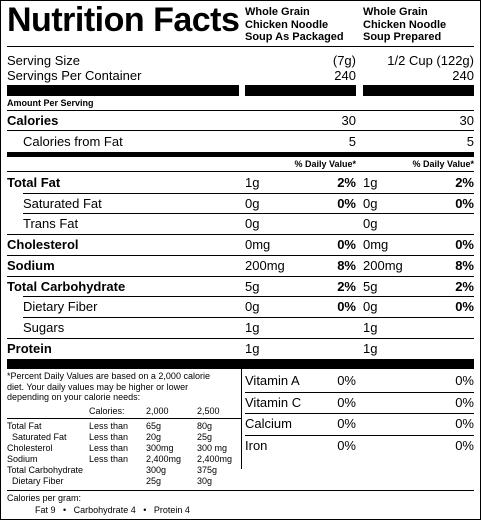 Image resolution: width=481 pixels, height=520 pixels. What do you see at coordinates (240, 154) in the screenshot?
I see `medium-divider` at bounding box center [240, 154].